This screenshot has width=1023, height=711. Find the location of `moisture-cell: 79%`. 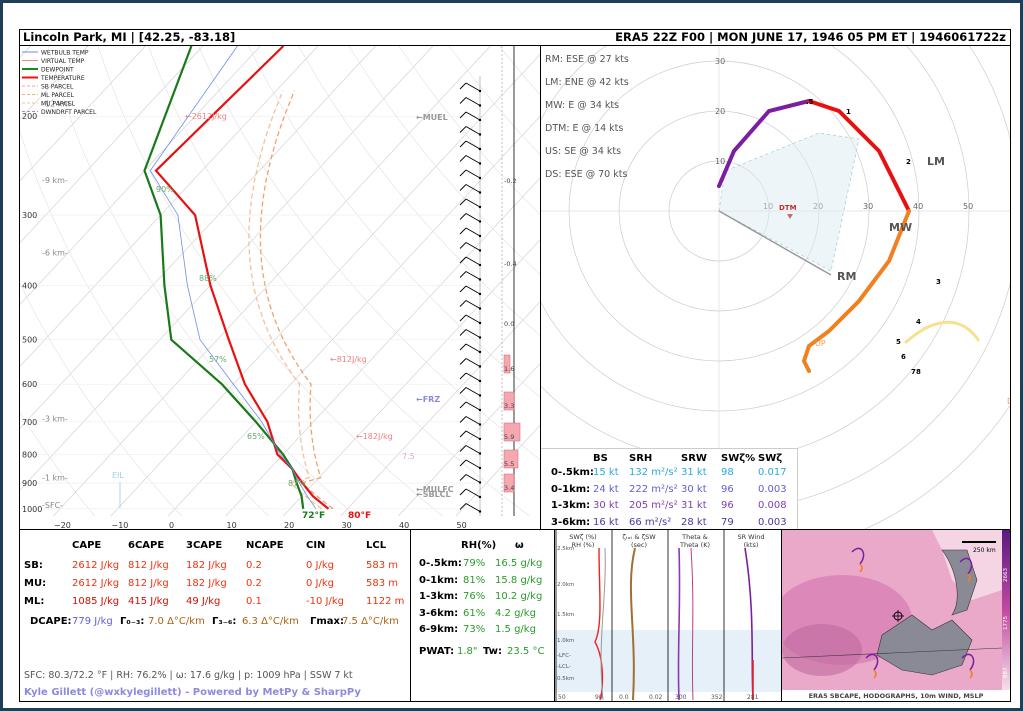

moisture-cell: 79% is located at coordinates (474, 563).